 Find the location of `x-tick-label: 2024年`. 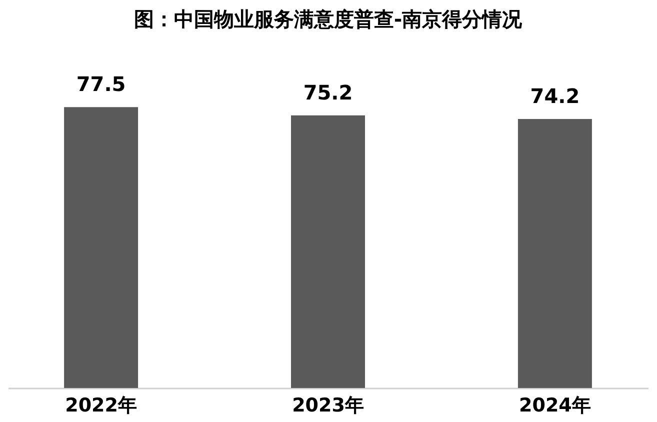

x-tick-label: 2024年 is located at coordinates (555, 405).